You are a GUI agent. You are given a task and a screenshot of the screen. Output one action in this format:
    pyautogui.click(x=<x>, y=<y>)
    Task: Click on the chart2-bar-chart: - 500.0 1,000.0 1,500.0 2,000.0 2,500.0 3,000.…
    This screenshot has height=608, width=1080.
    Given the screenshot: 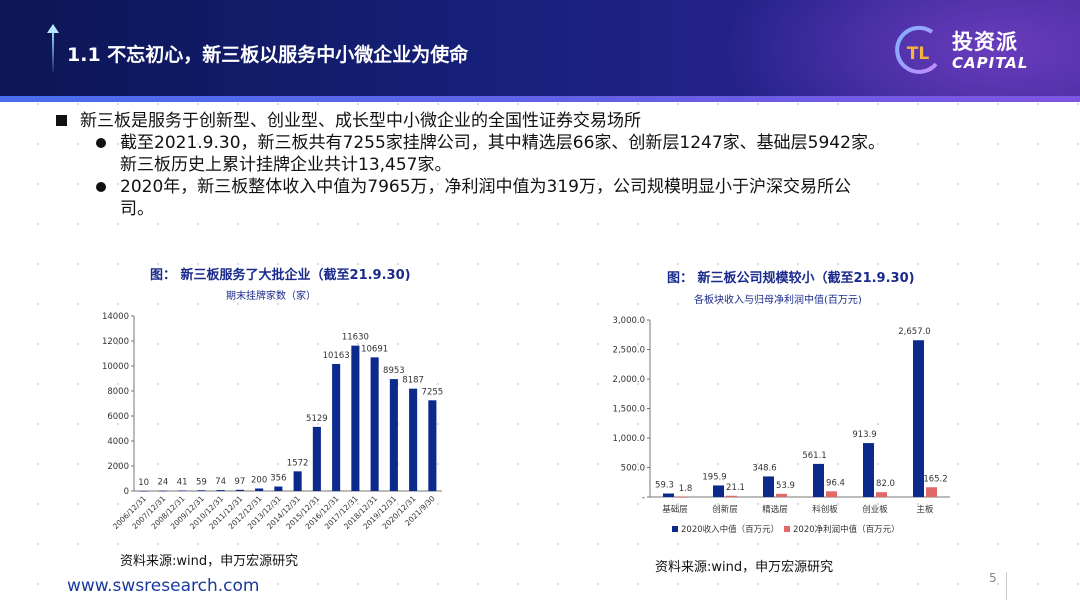 What is the action you would take?
    pyautogui.click(x=781, y=425)
    